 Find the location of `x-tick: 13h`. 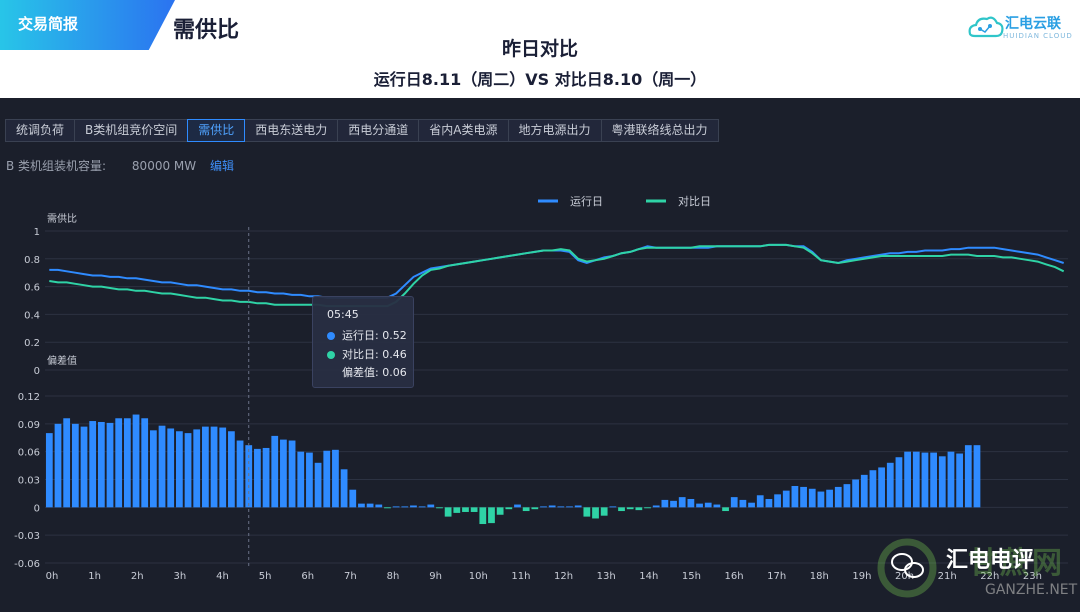

x-tick: 13h is located at coordinates (606, 576).